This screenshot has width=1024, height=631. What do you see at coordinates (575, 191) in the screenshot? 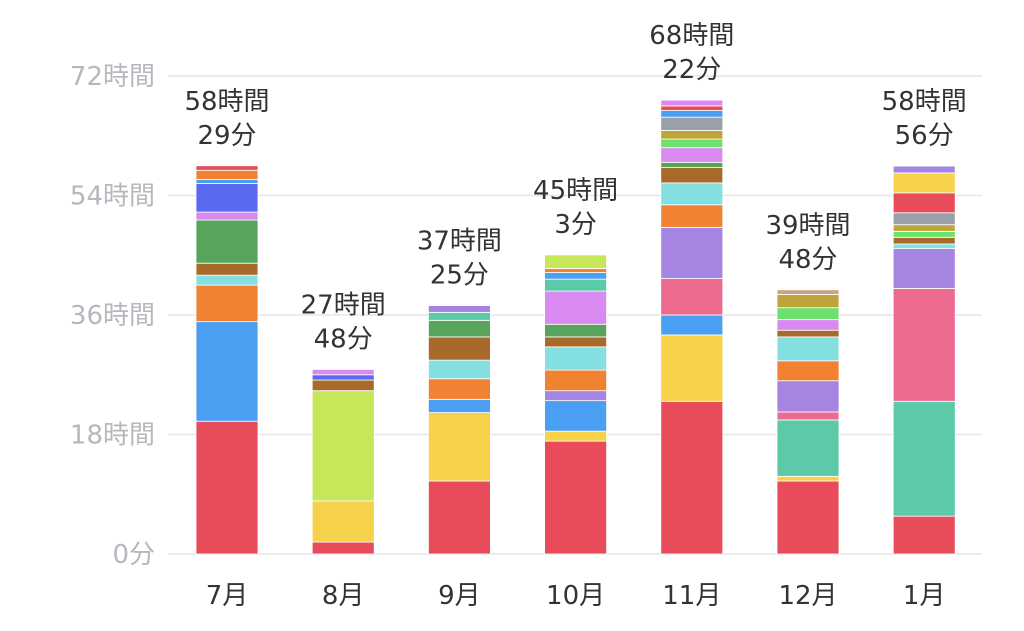
I see `bar-total-hours: 45時間` at bounding box center [575, 191].